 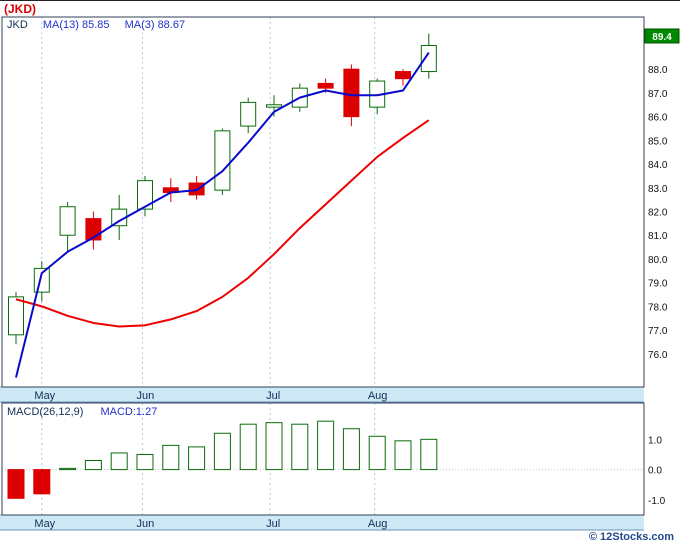 What do you see at coordinates (658, 212) in the screenshot?
I see `price-tick-label: 82.0` at bounding box center [658, 212].